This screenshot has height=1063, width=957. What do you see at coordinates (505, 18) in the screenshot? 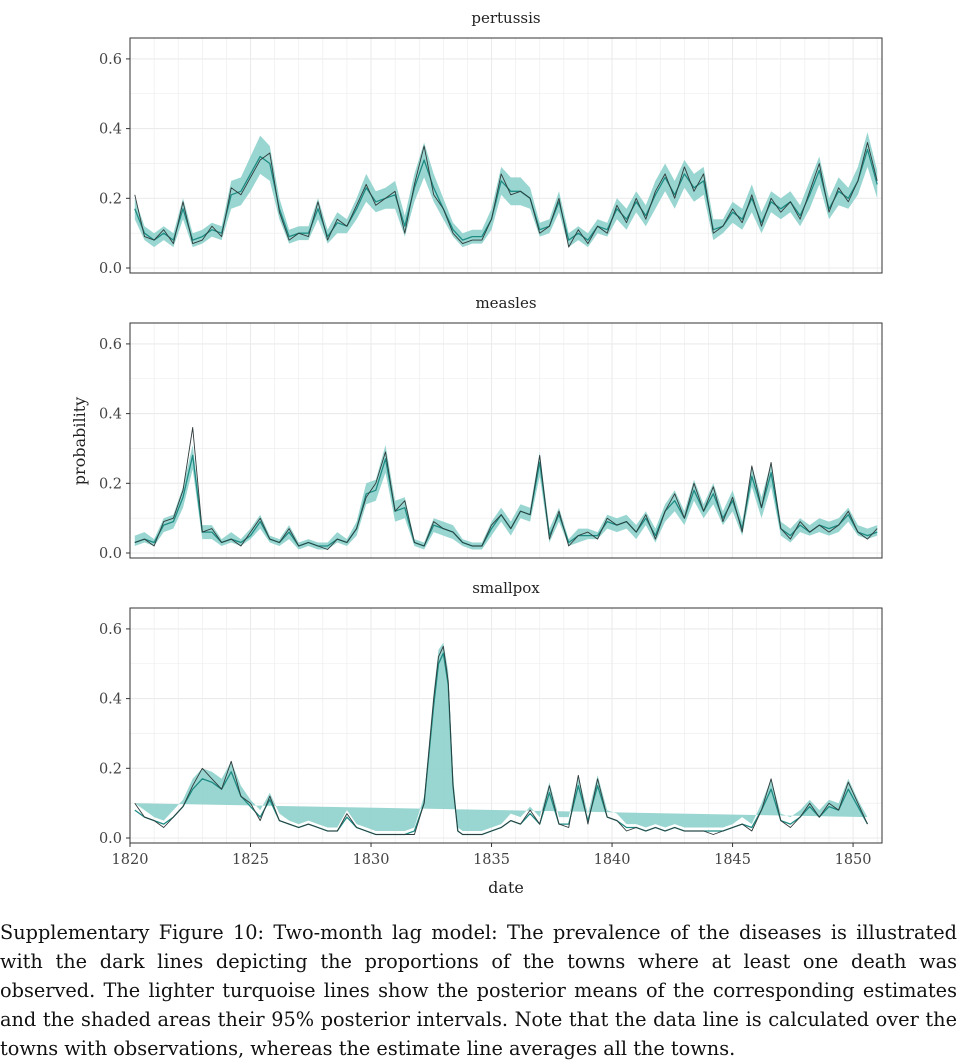
I see `panel-title: pertussis` at bounding box center [505, 18].